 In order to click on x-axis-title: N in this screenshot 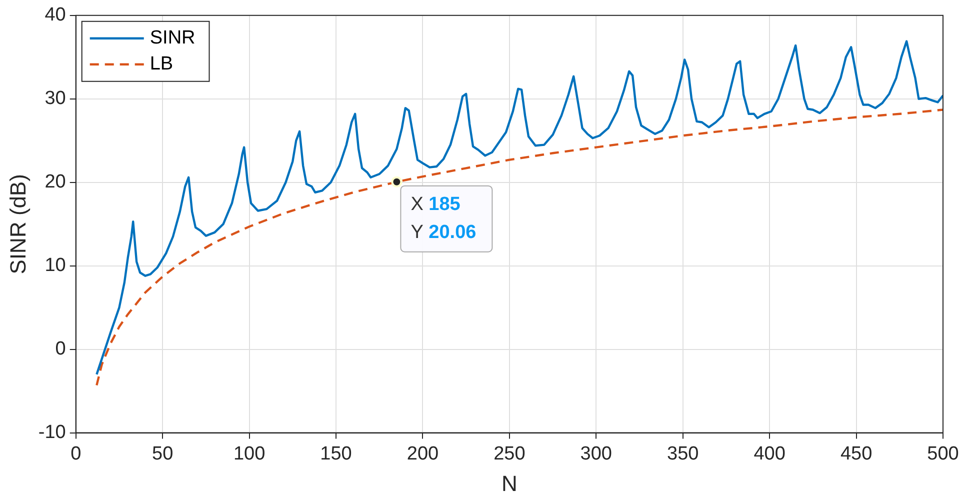, I will do `click(509, 483)`.